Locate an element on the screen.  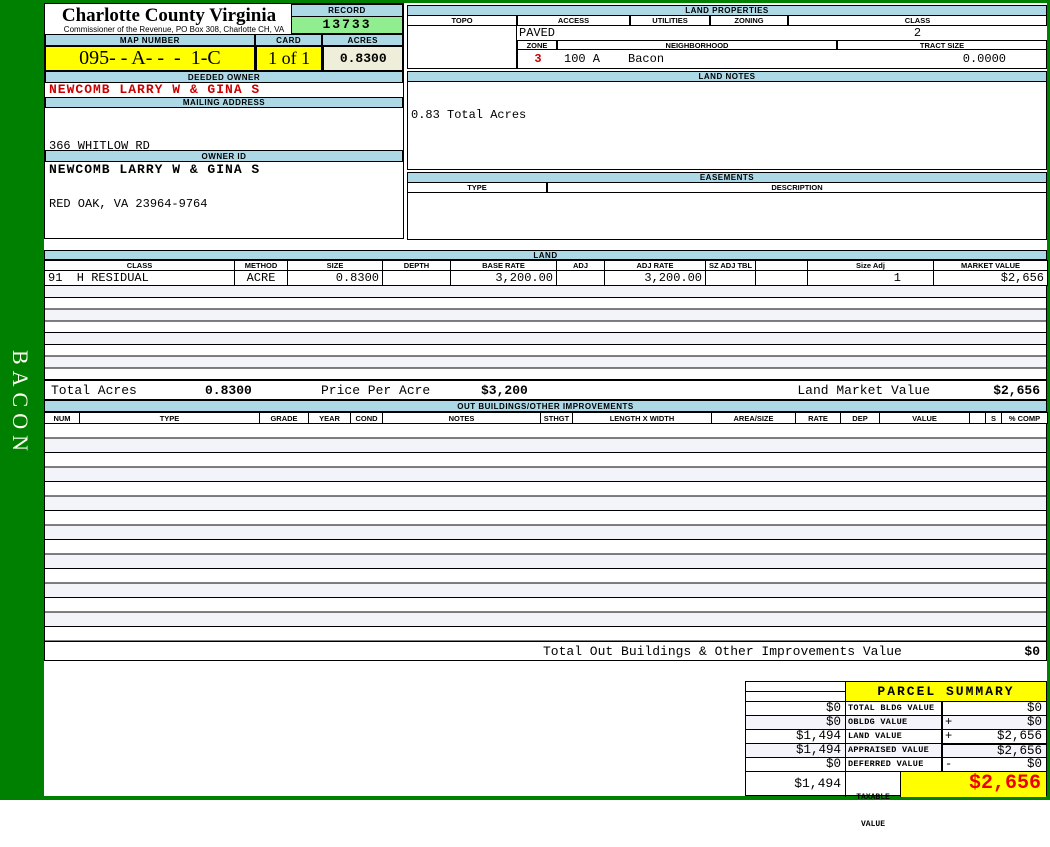
easement-type-header: TYPE is located at coordinates (477, 188).